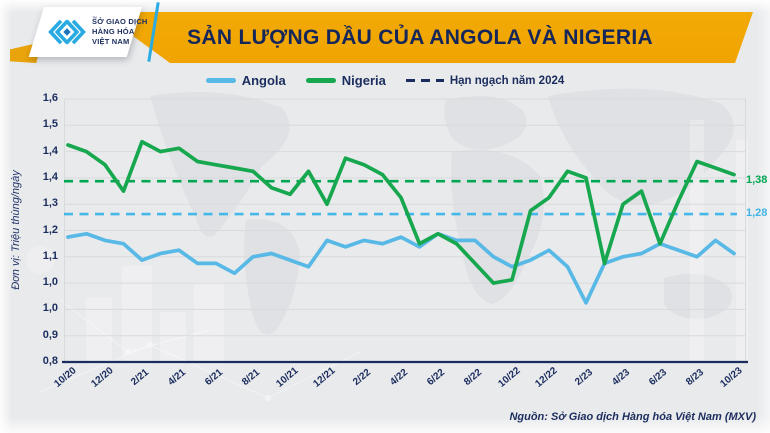 Image resolution: width=770 pixels, height=433 pixels. I want to click on legend: Angola Nigeria Hạn ngạch năm 2024, so click(385, 80).